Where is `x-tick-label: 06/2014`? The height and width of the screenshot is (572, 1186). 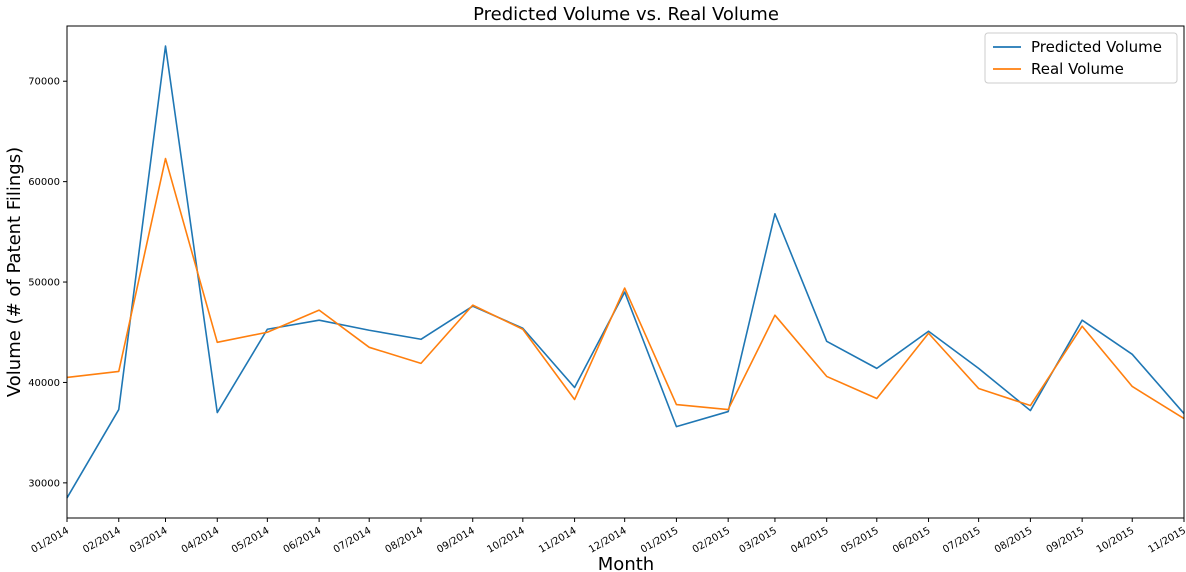
x-tick-label: 06/2014 is located at coordinates (302, 540).